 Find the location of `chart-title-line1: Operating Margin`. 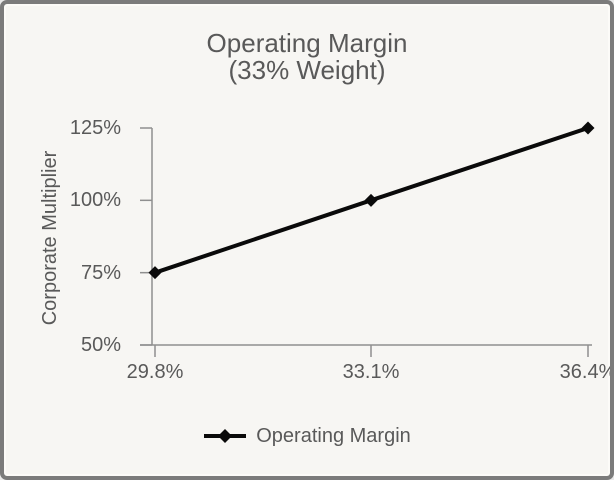

chart-title-line1: Operating Margin is located at coordinates (307, 43).